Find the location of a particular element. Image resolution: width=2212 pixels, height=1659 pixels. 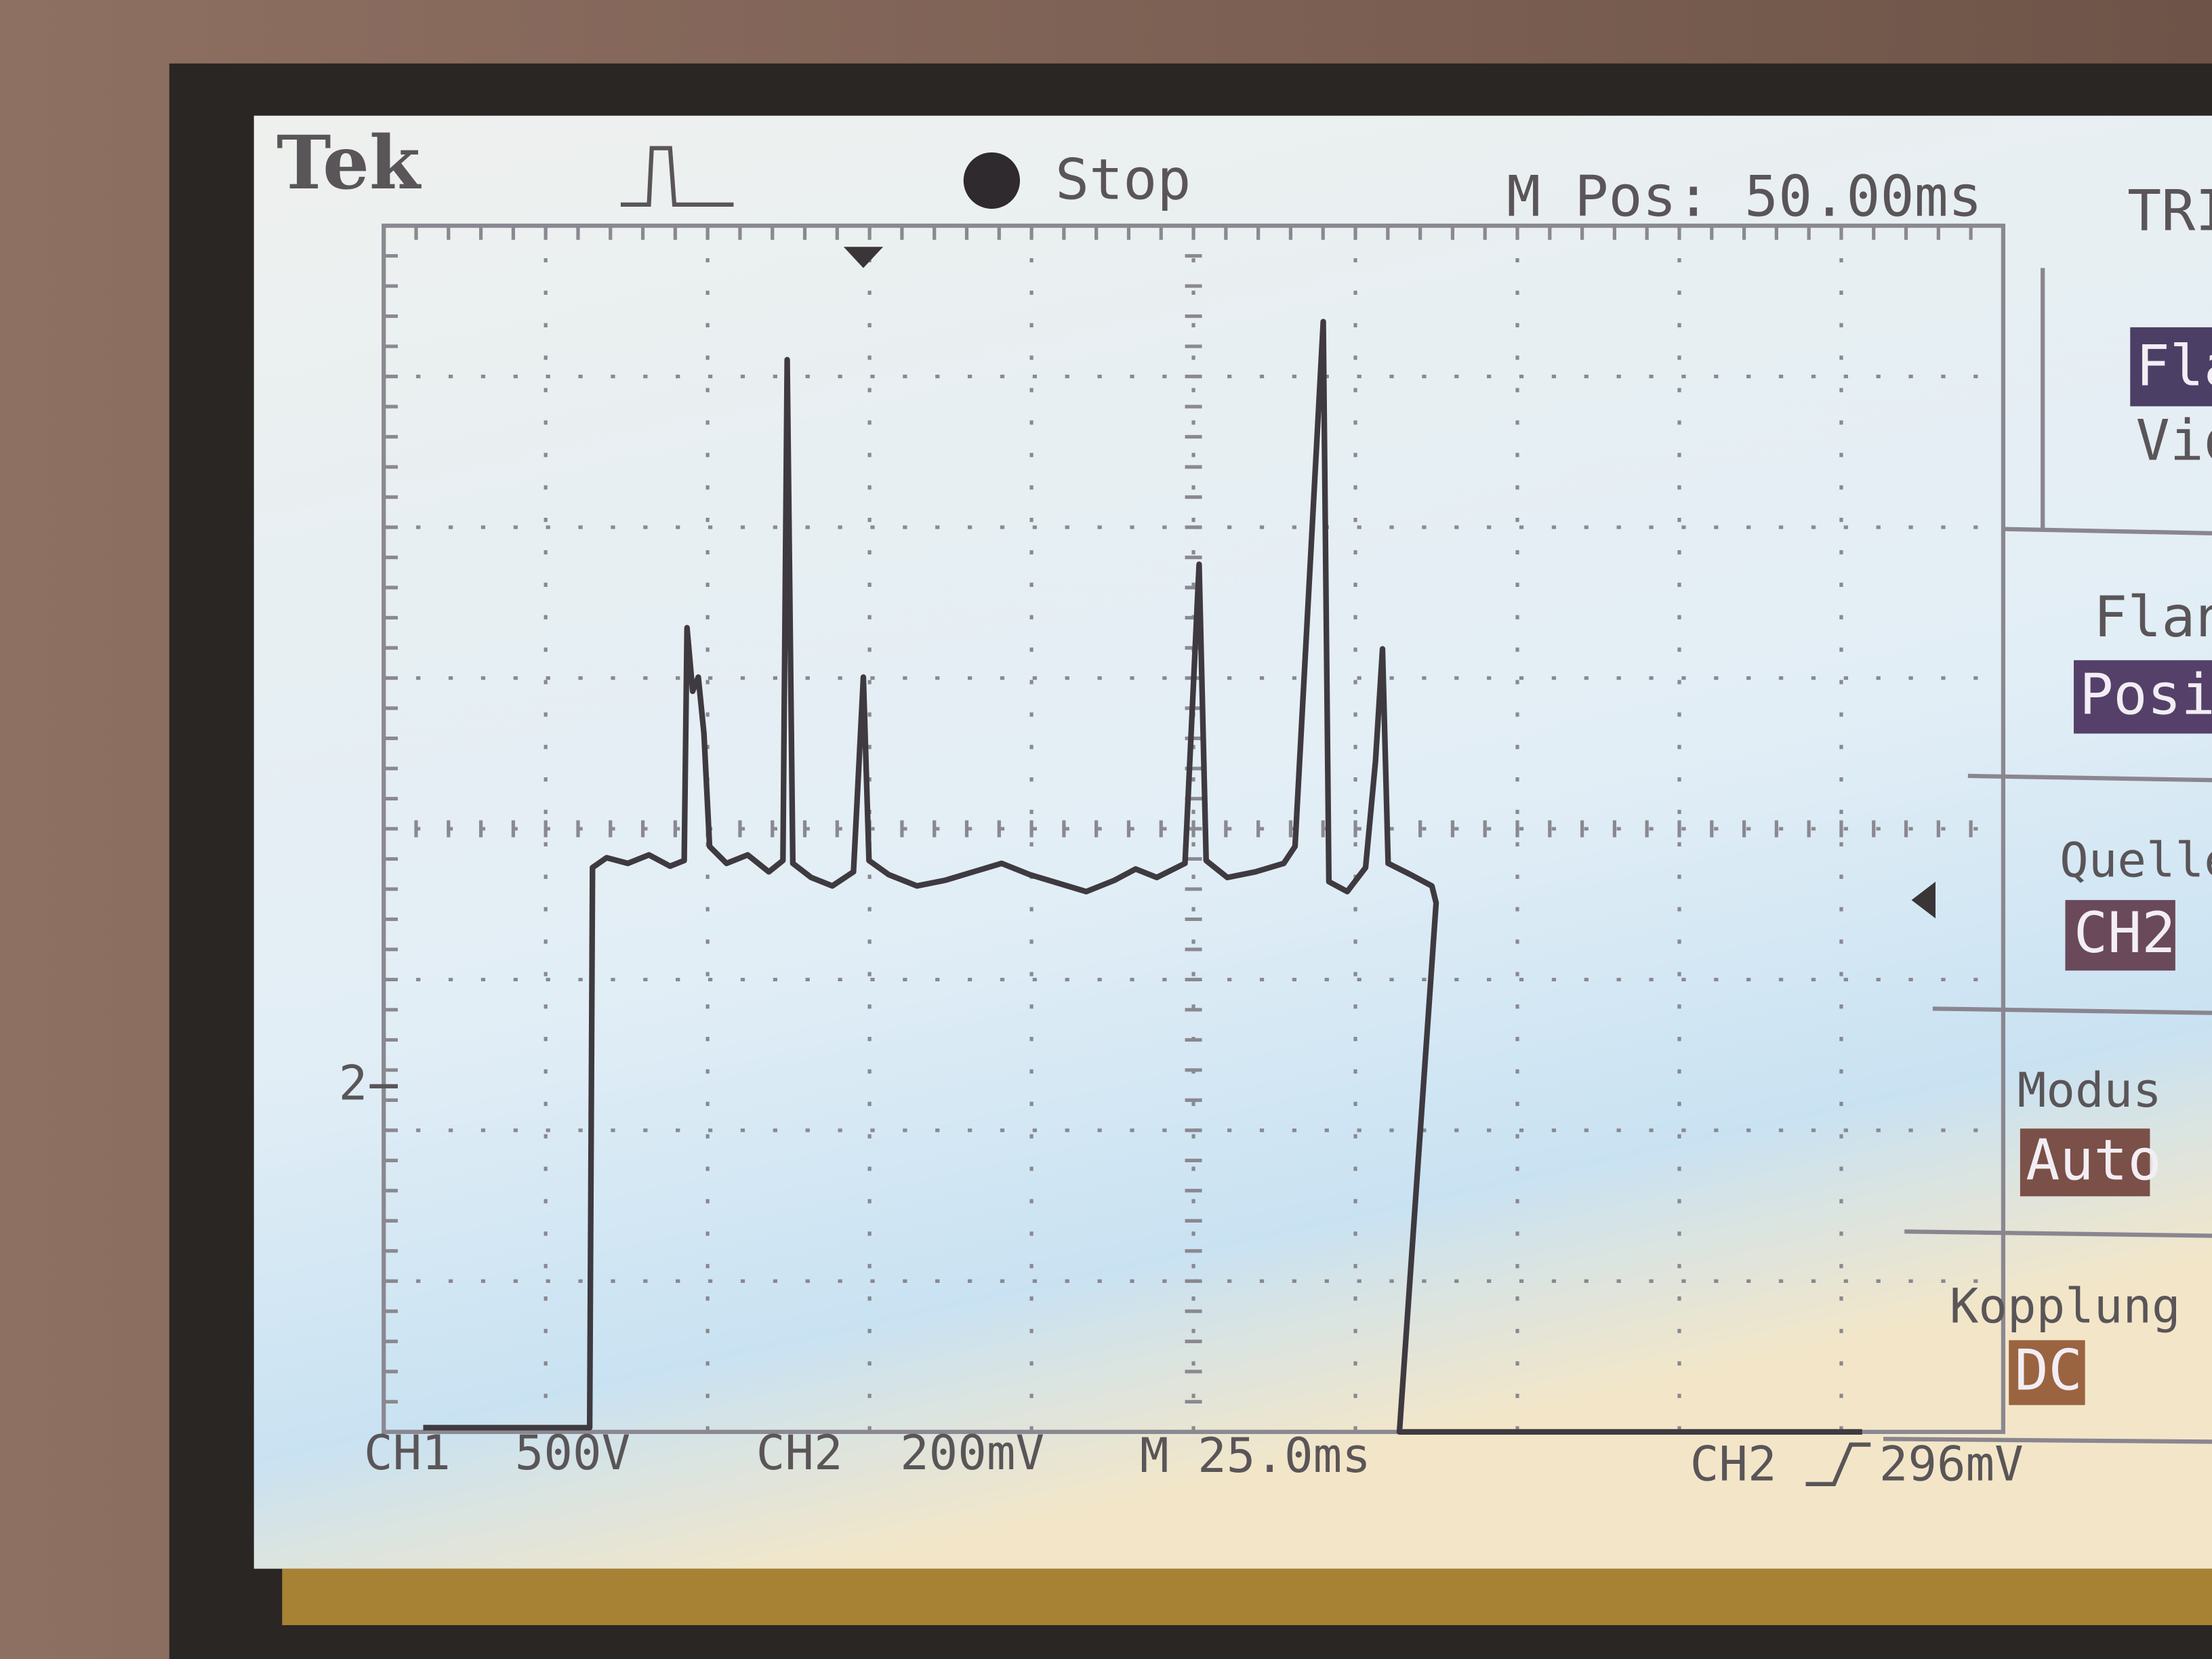

trigger-level: 296mV is located at coordinates (1951, 1463).